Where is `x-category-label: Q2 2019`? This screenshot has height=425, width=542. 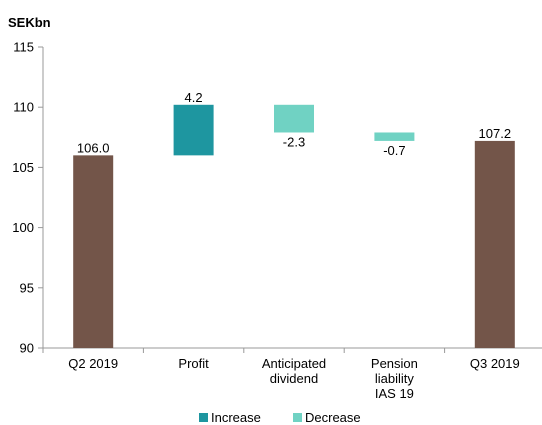
x-category-label: Q2 2019 is located at coordinates (93, 363).